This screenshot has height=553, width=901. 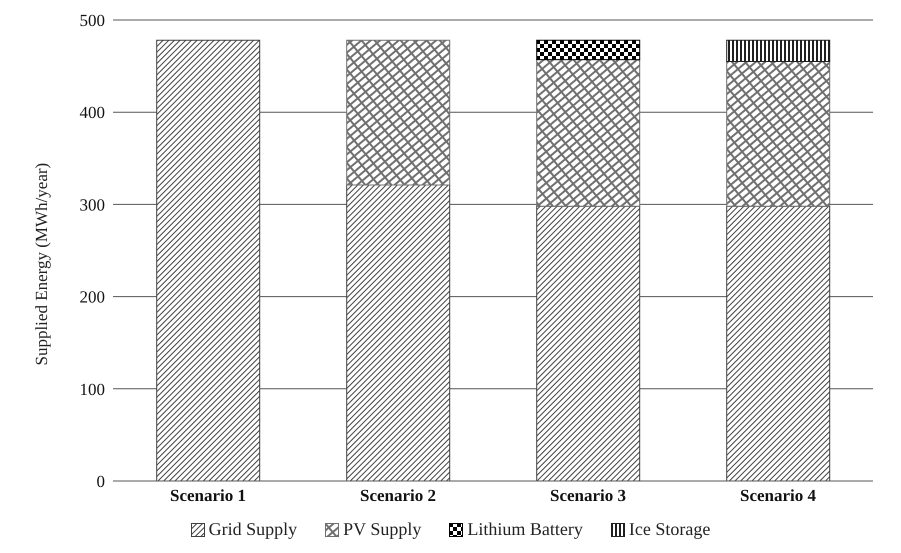 What do you see at coordinates (92, 389) in the screenshot?
I see `y-tick-label: 100` at bounding box center [92, 389].